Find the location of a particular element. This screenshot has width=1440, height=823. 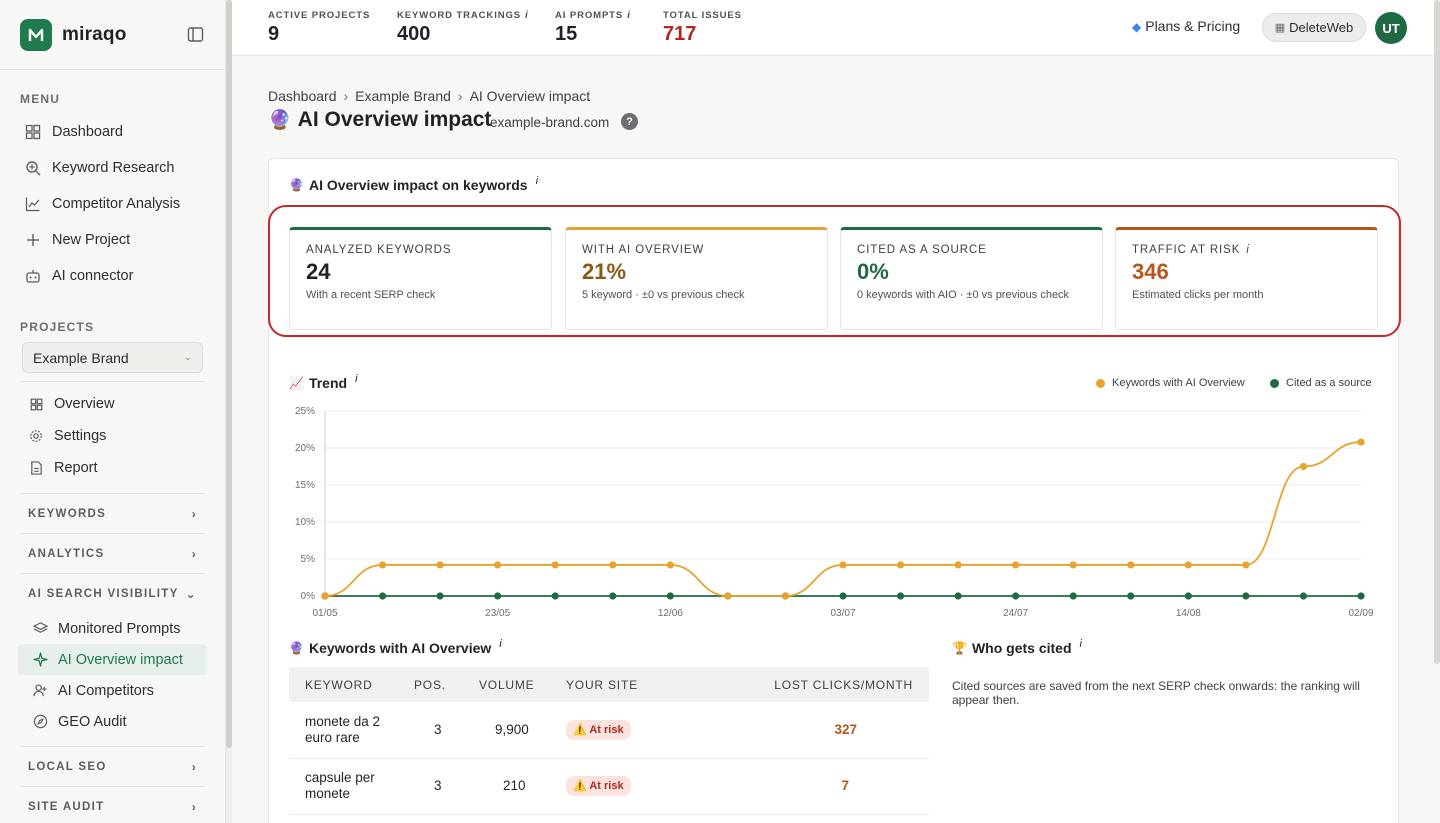

sidebar-toggle-icon is located at coordinates (195, 35).